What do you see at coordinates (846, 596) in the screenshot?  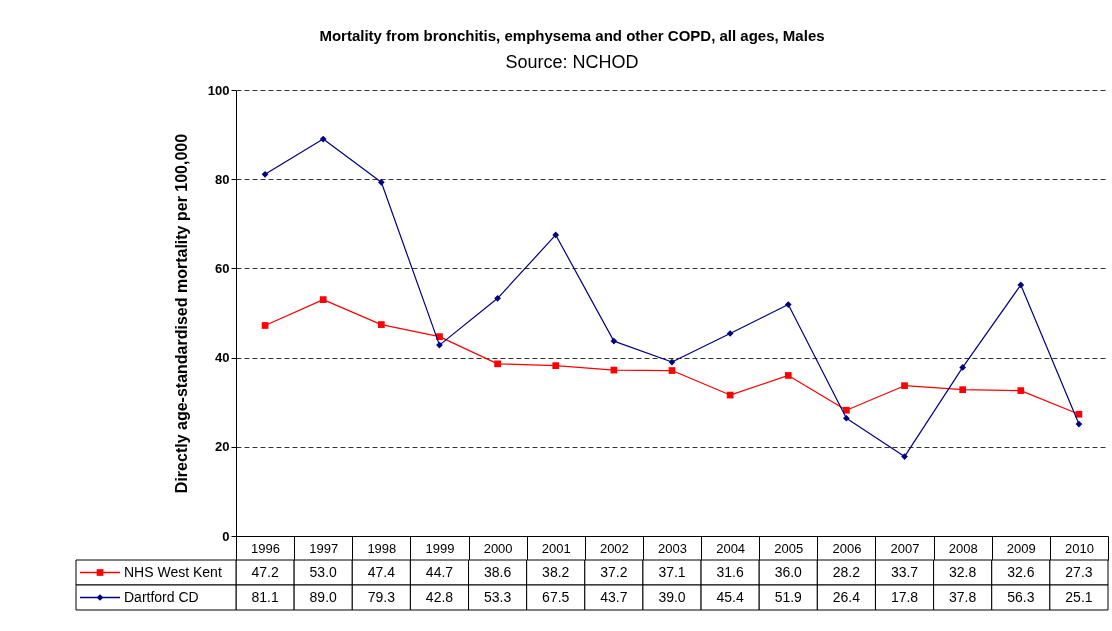 I see `data-label: 26.4` at bounding box center [846, 596].